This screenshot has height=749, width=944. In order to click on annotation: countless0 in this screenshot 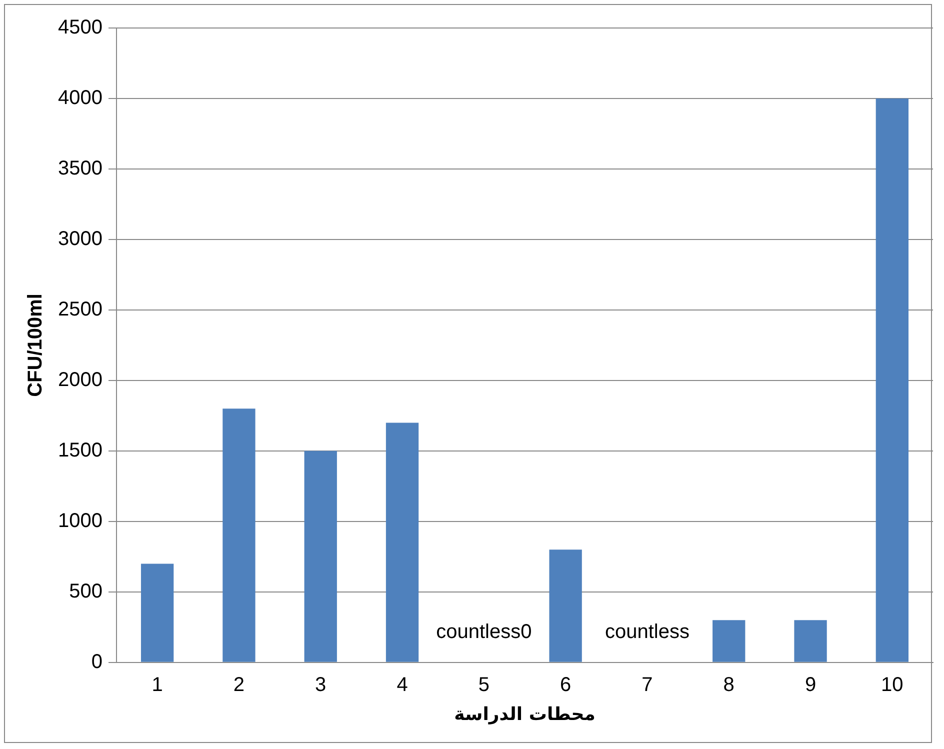, I will do `click(484, 631)`.